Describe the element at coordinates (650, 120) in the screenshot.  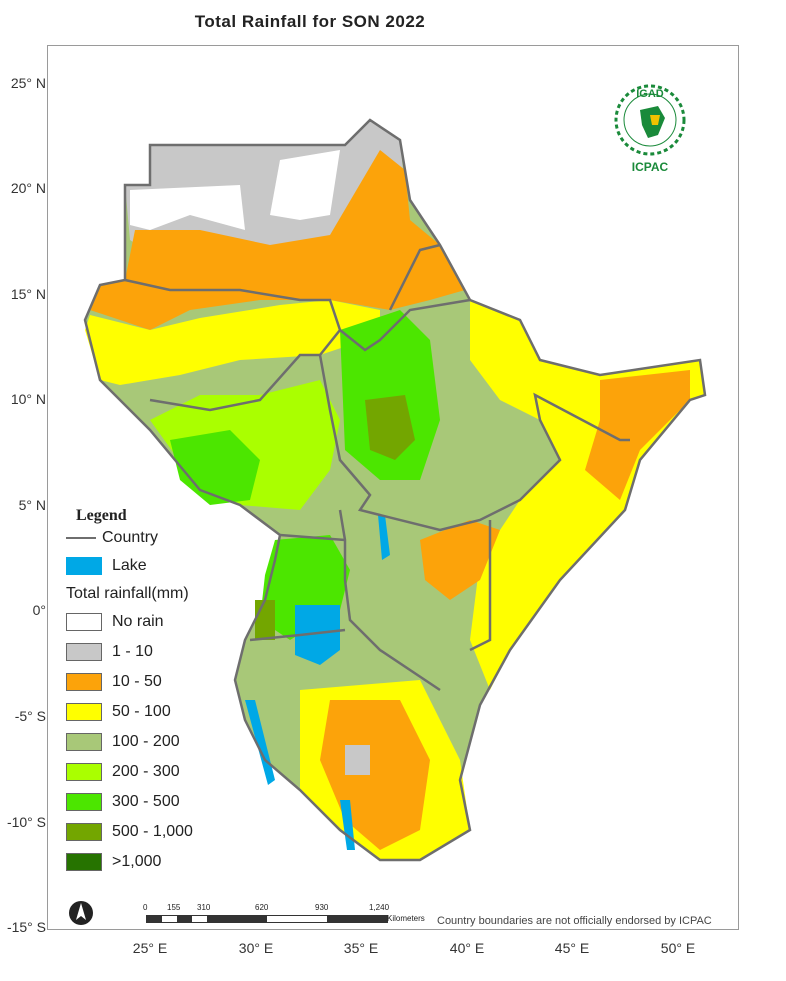
I see `logo-emblem-icon` at that location.